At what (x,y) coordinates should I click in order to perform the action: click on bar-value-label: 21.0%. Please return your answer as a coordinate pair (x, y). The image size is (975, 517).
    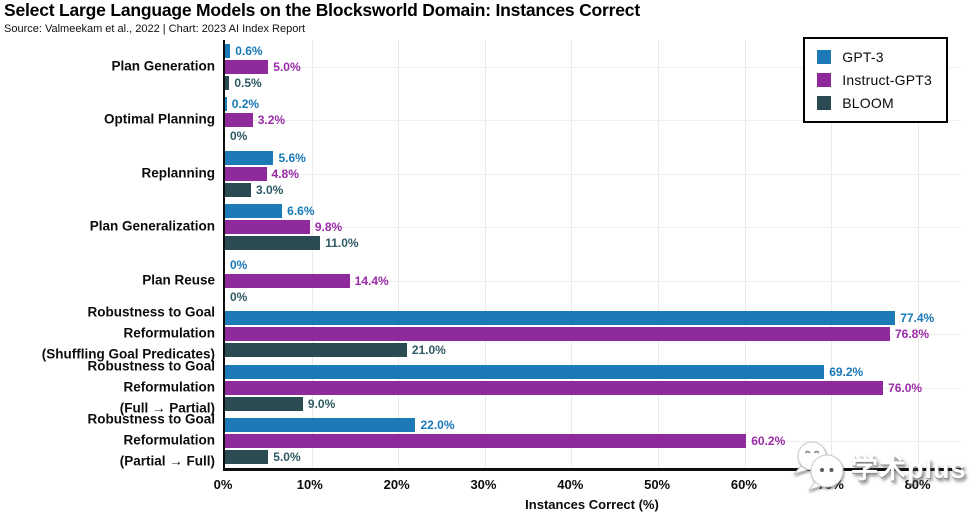
    Looking at the image, I should click on (428, 350).